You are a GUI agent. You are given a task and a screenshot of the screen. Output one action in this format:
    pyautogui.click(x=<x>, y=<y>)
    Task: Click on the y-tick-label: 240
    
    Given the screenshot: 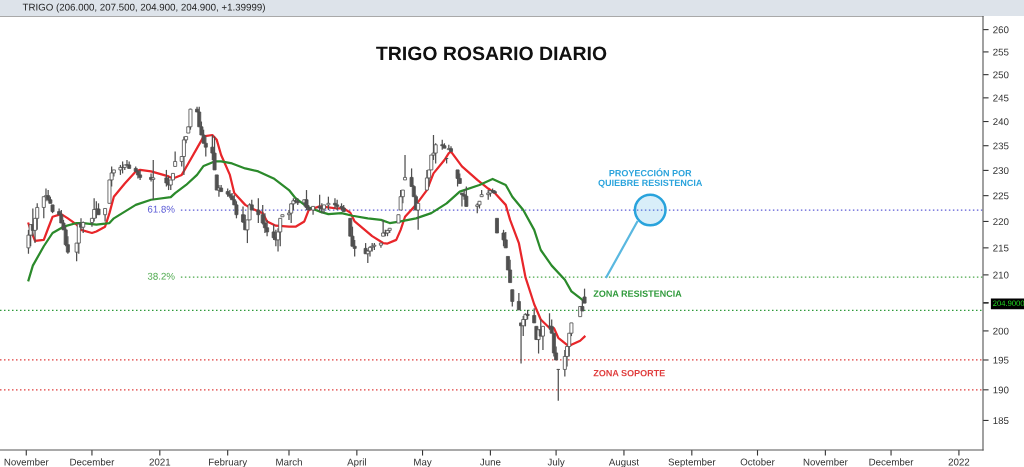 What is the action you would take?
    pyautogui.click(x=1001, y=122)
    